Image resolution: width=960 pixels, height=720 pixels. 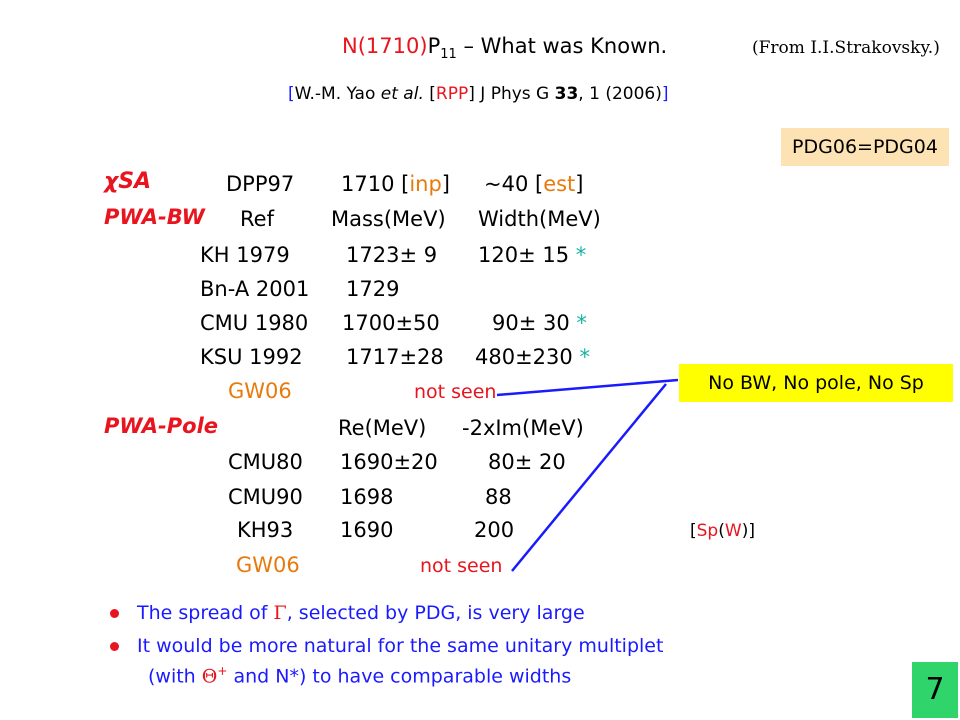 I want to click on sp-close: )], so click(x=748, y=531).